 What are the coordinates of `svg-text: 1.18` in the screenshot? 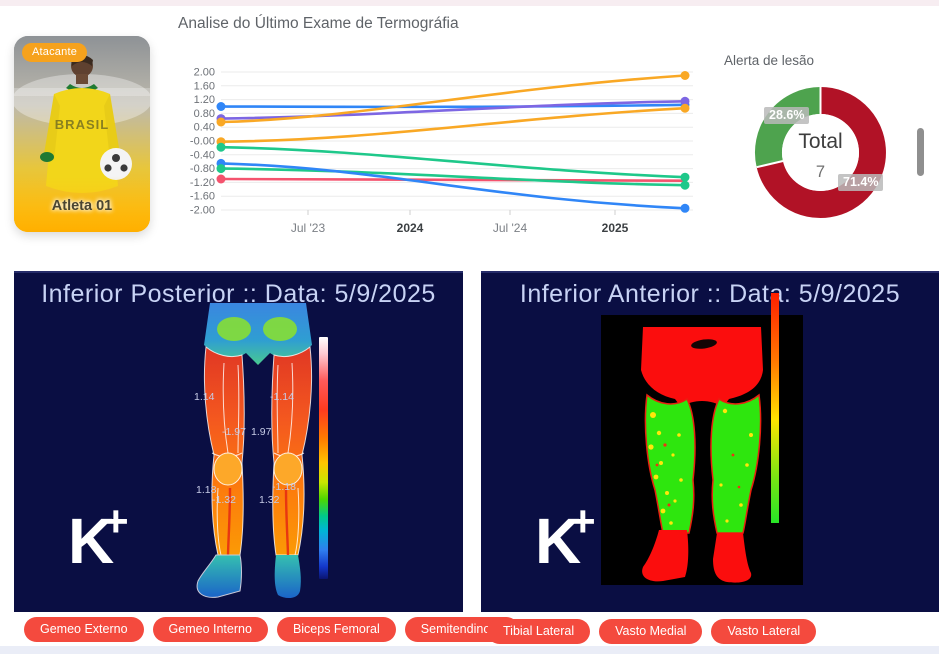 It's located at (206, 490).